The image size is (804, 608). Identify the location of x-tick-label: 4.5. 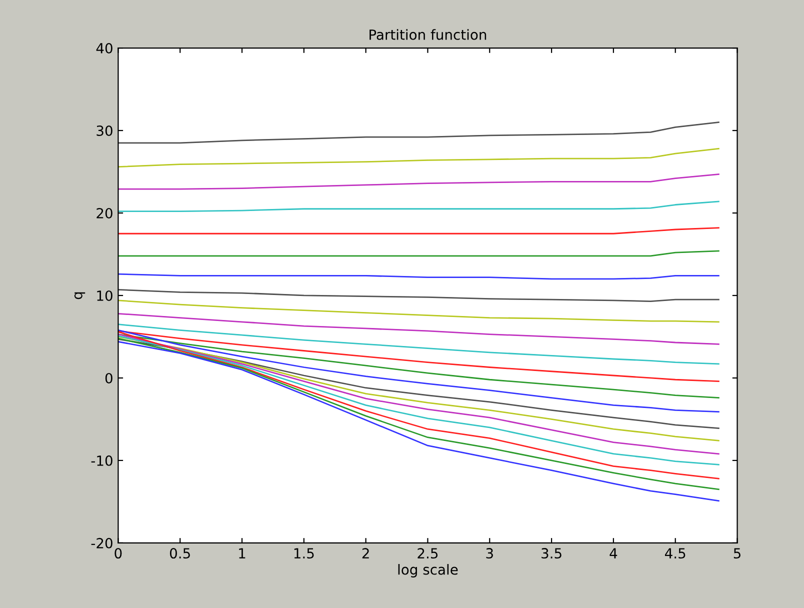
(675, 553).